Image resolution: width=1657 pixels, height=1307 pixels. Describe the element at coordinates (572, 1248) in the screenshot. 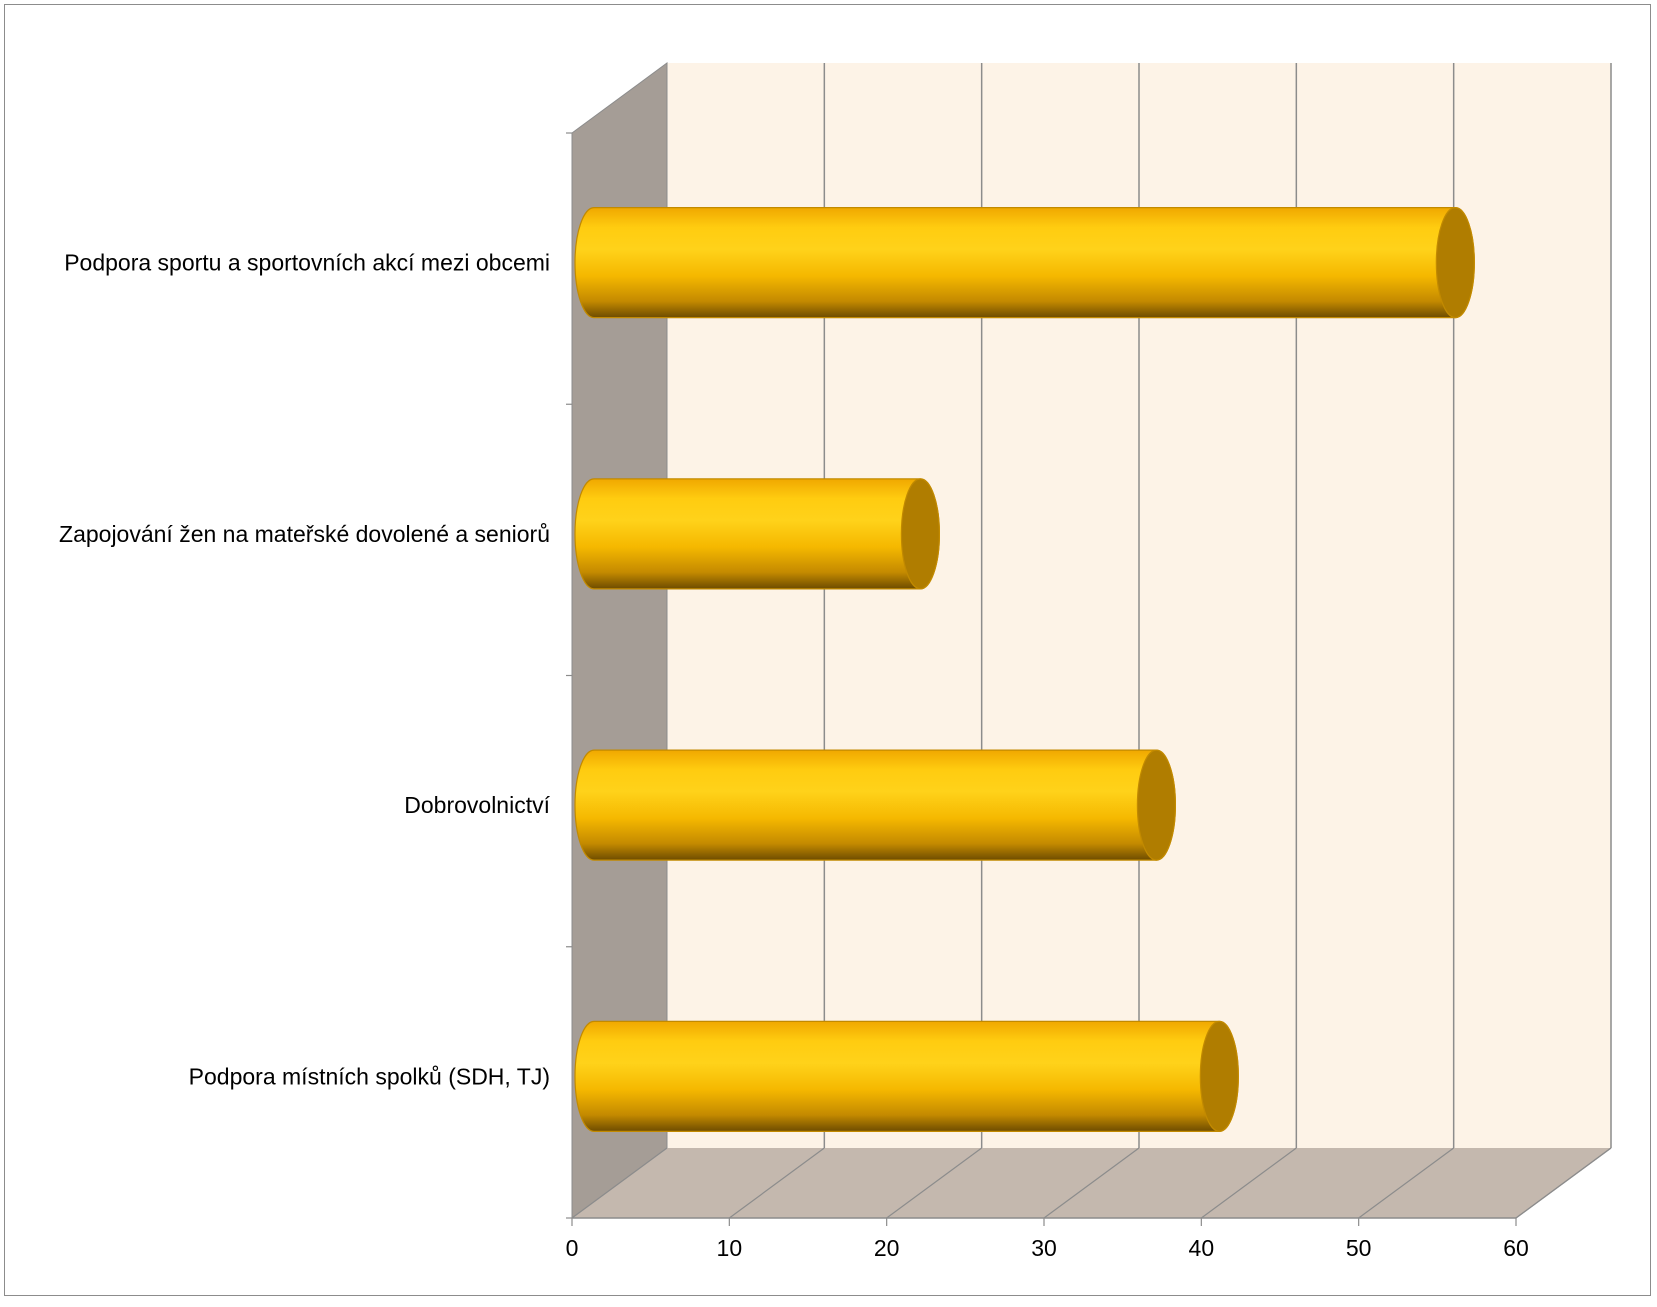

I see `x-tick-label: 0` at that location.